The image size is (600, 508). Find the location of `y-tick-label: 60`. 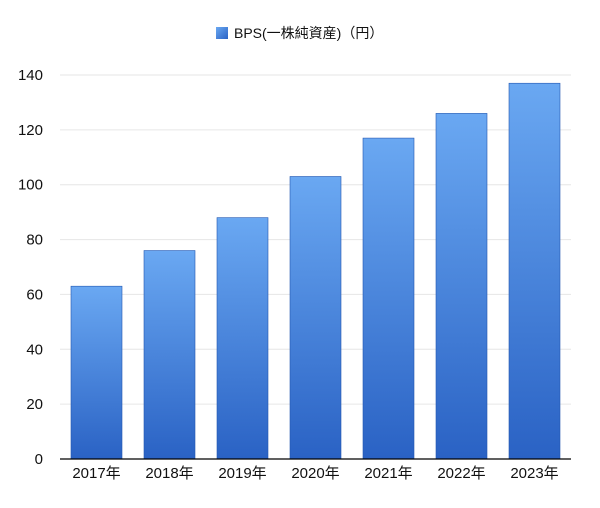

y-tick-label: 60 is located at coordinates (34, 294).